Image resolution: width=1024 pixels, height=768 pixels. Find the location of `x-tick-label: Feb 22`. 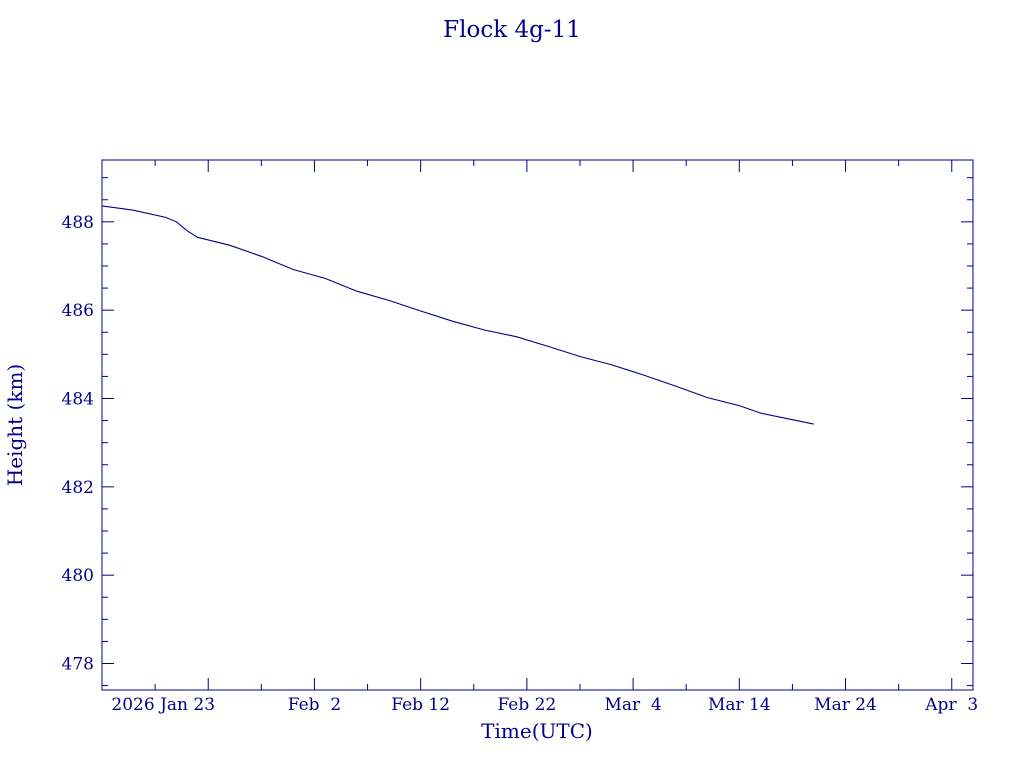

x-tick-label: Feb 22 is located at coordinates (526, 705).